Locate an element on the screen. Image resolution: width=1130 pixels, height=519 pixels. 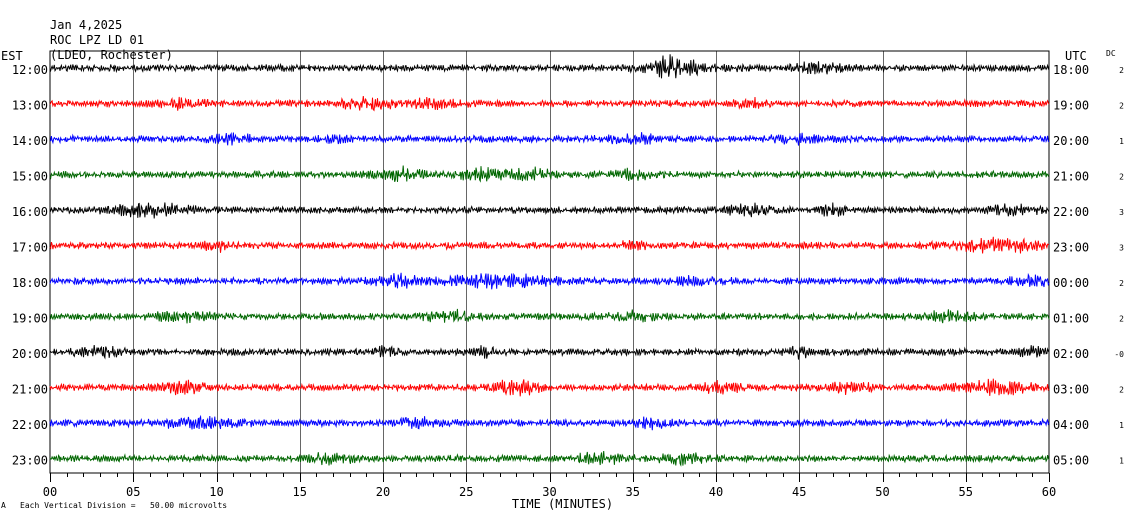
x-tick-label: 30 is located at coordinates (549, 492).